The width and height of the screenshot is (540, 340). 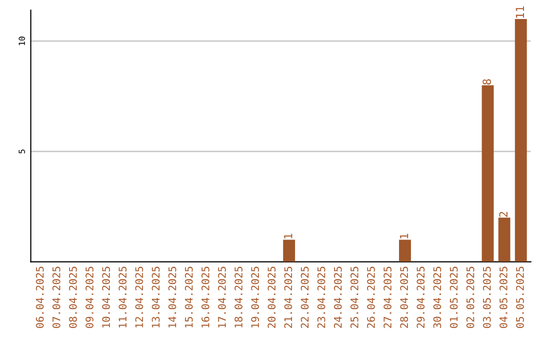 I want to click on x-tick-label: 06.04.2025, so click(x=40, y=297).